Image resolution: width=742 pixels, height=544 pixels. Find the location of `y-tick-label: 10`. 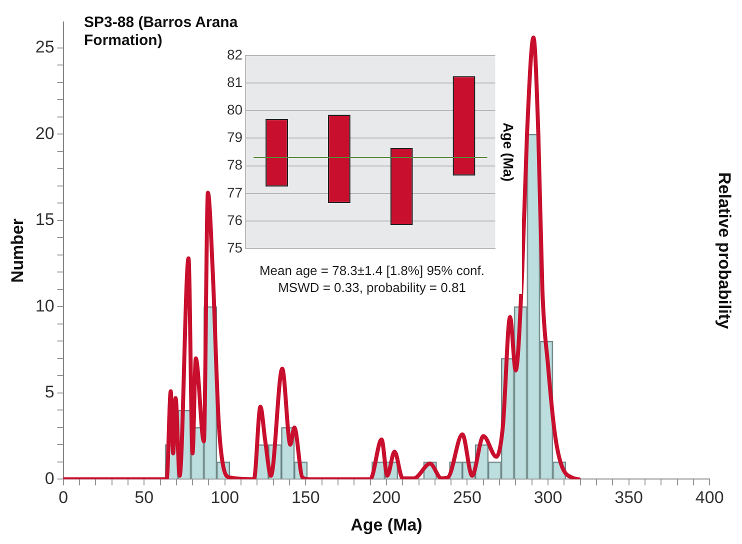

y-tick-label: 10 is located at coordinates (44, 306).